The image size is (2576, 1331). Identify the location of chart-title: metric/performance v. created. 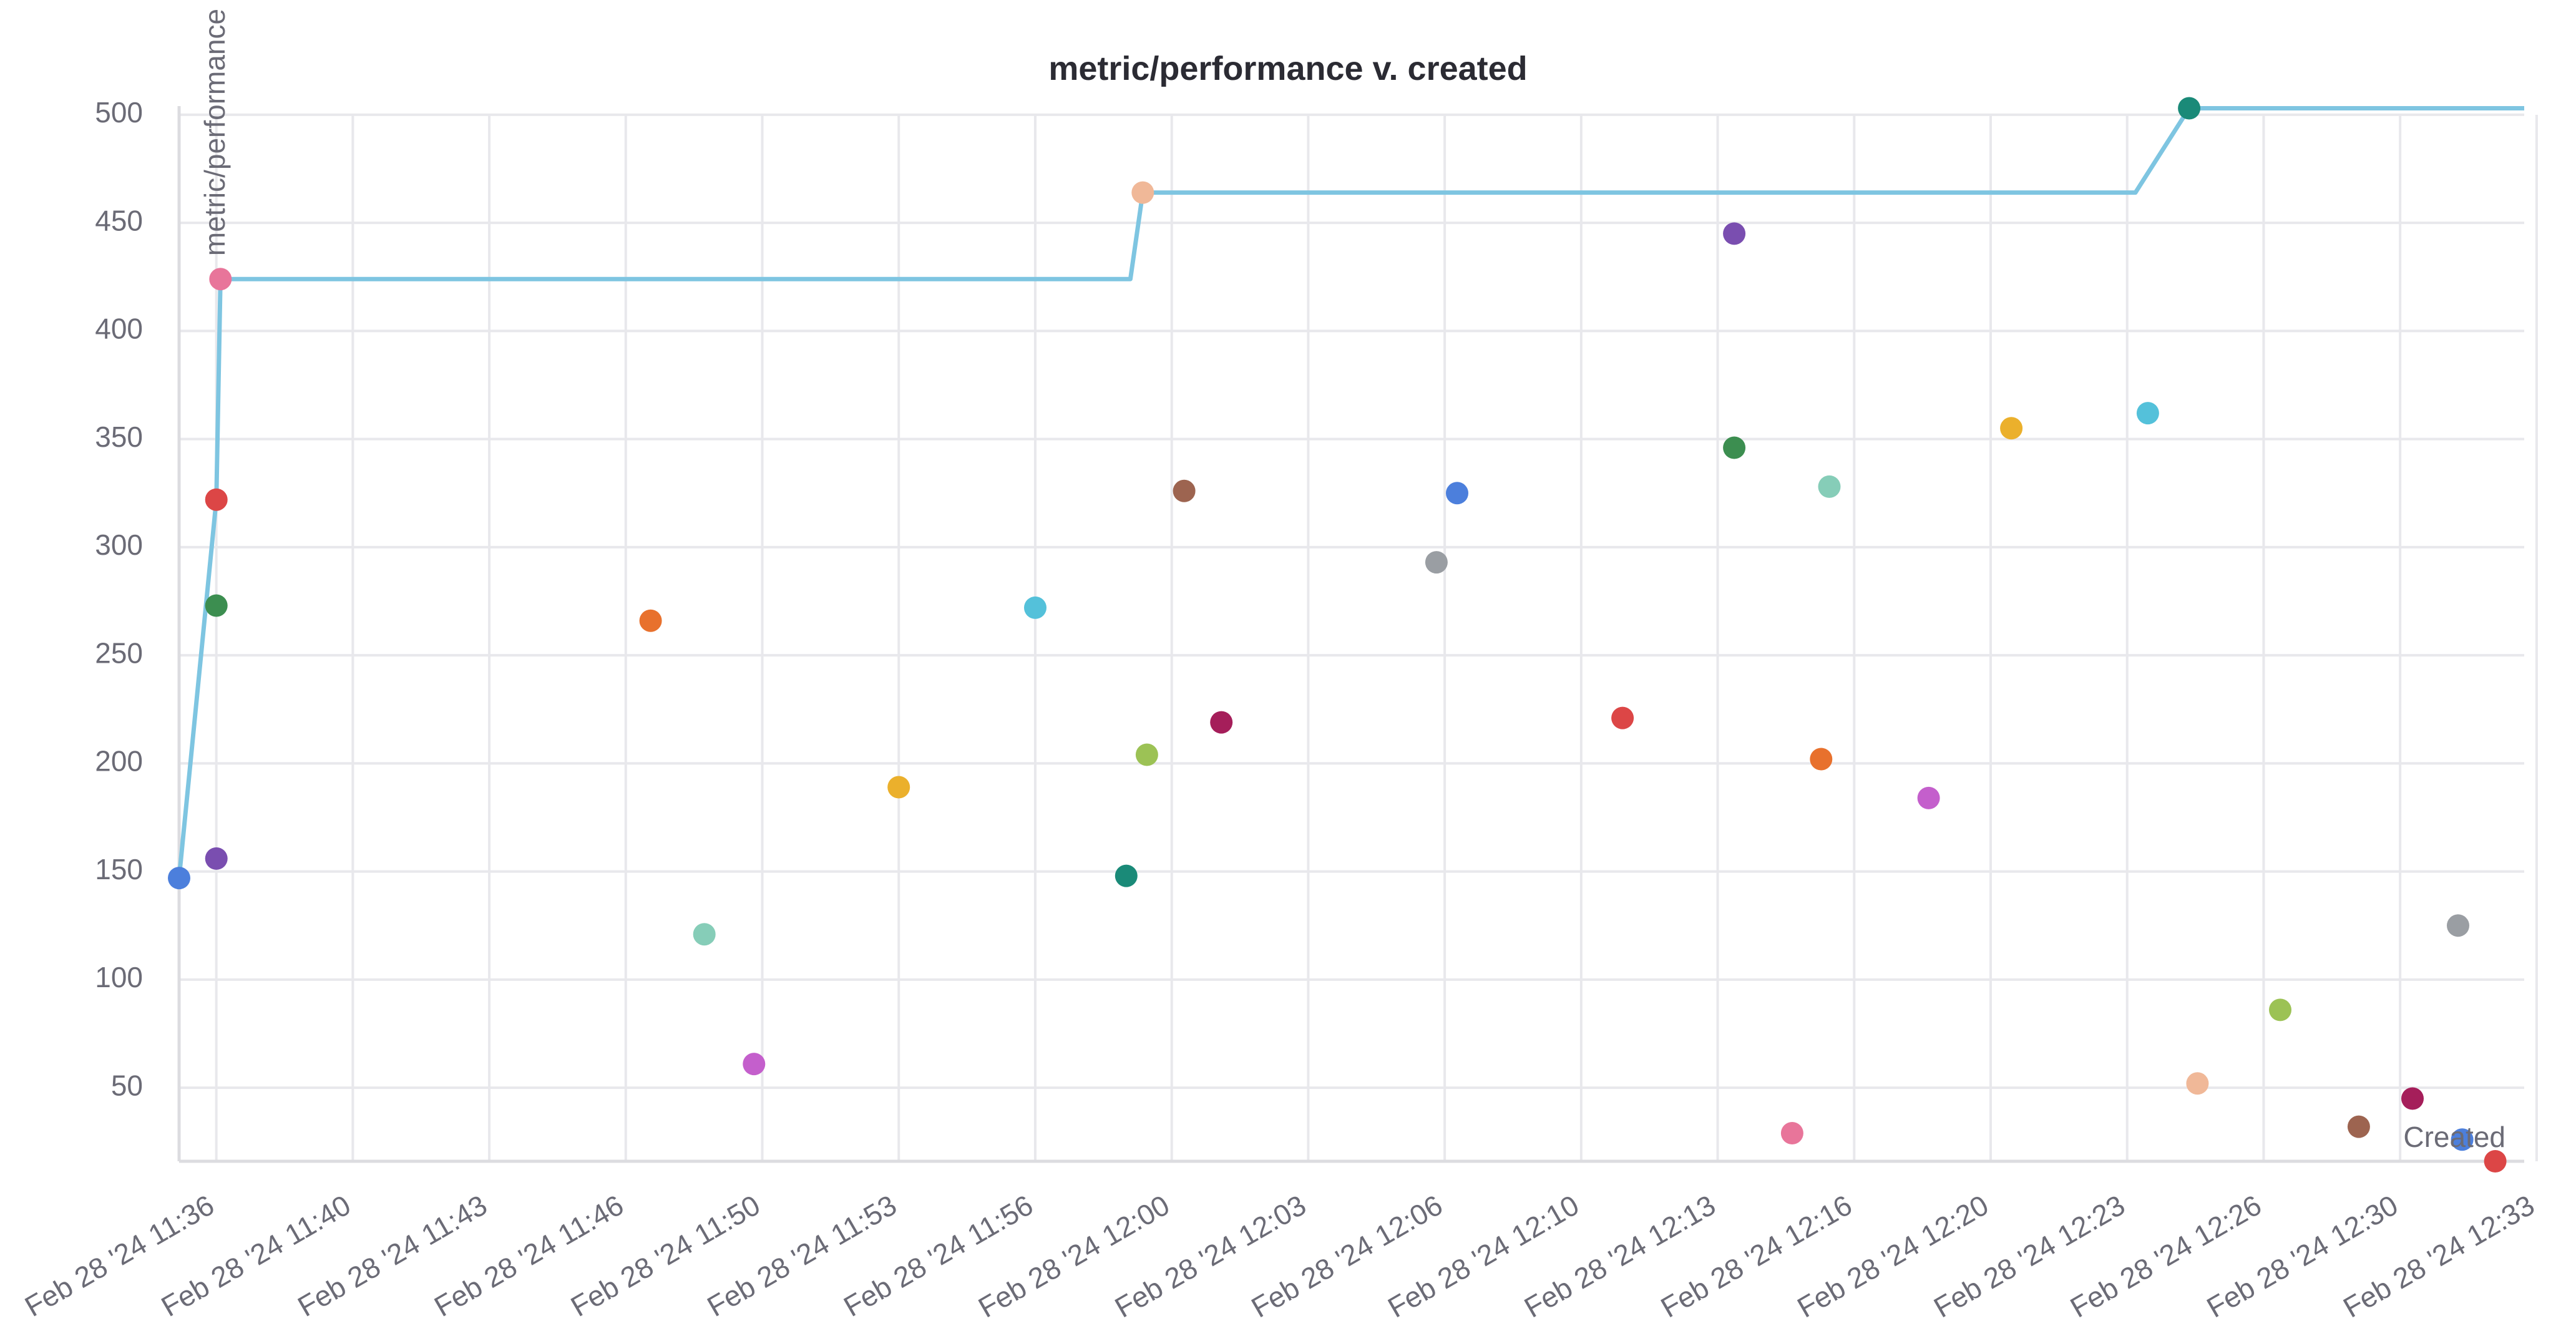
(1287, 68).